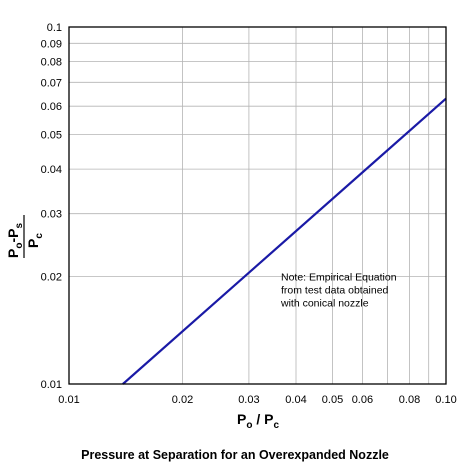 The height and width of the screenshot is (471, 470). Describe the element at coordinates (295, 400) in the screenshot. I see `x-tick-label: 0.04` at that location.